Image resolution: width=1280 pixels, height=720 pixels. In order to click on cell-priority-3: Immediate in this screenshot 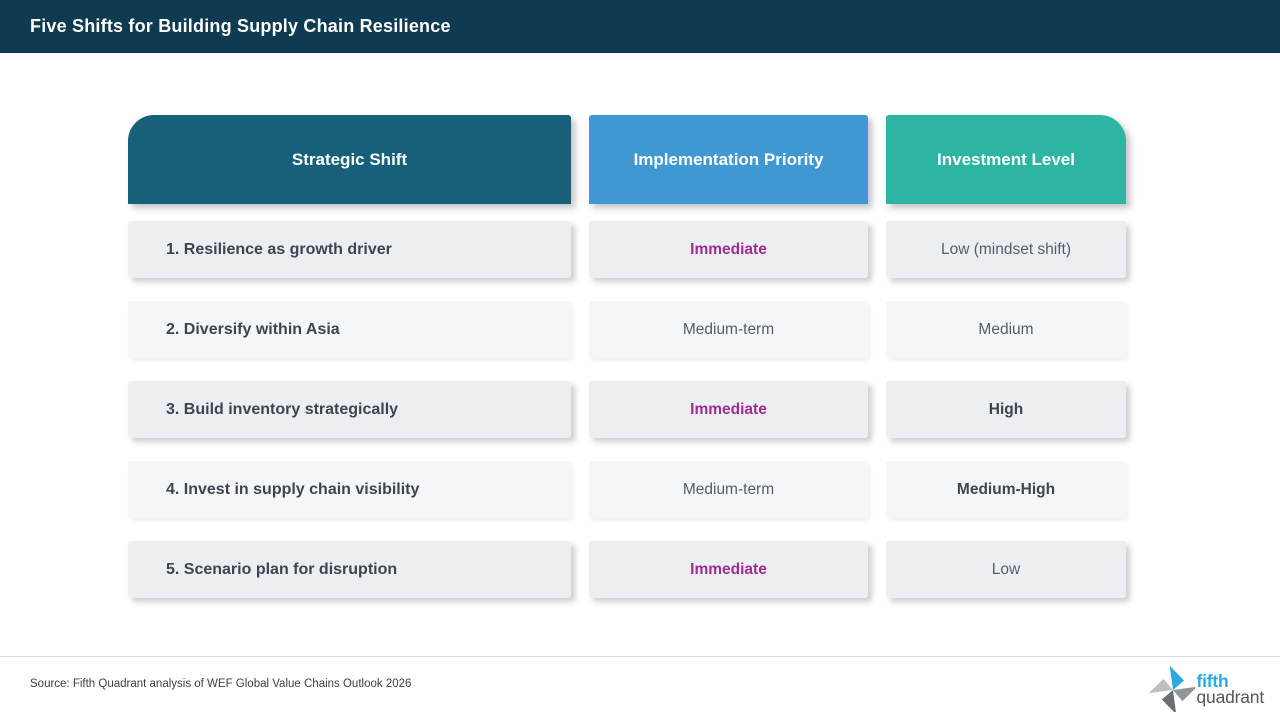, I will do `click(728, 409)`.